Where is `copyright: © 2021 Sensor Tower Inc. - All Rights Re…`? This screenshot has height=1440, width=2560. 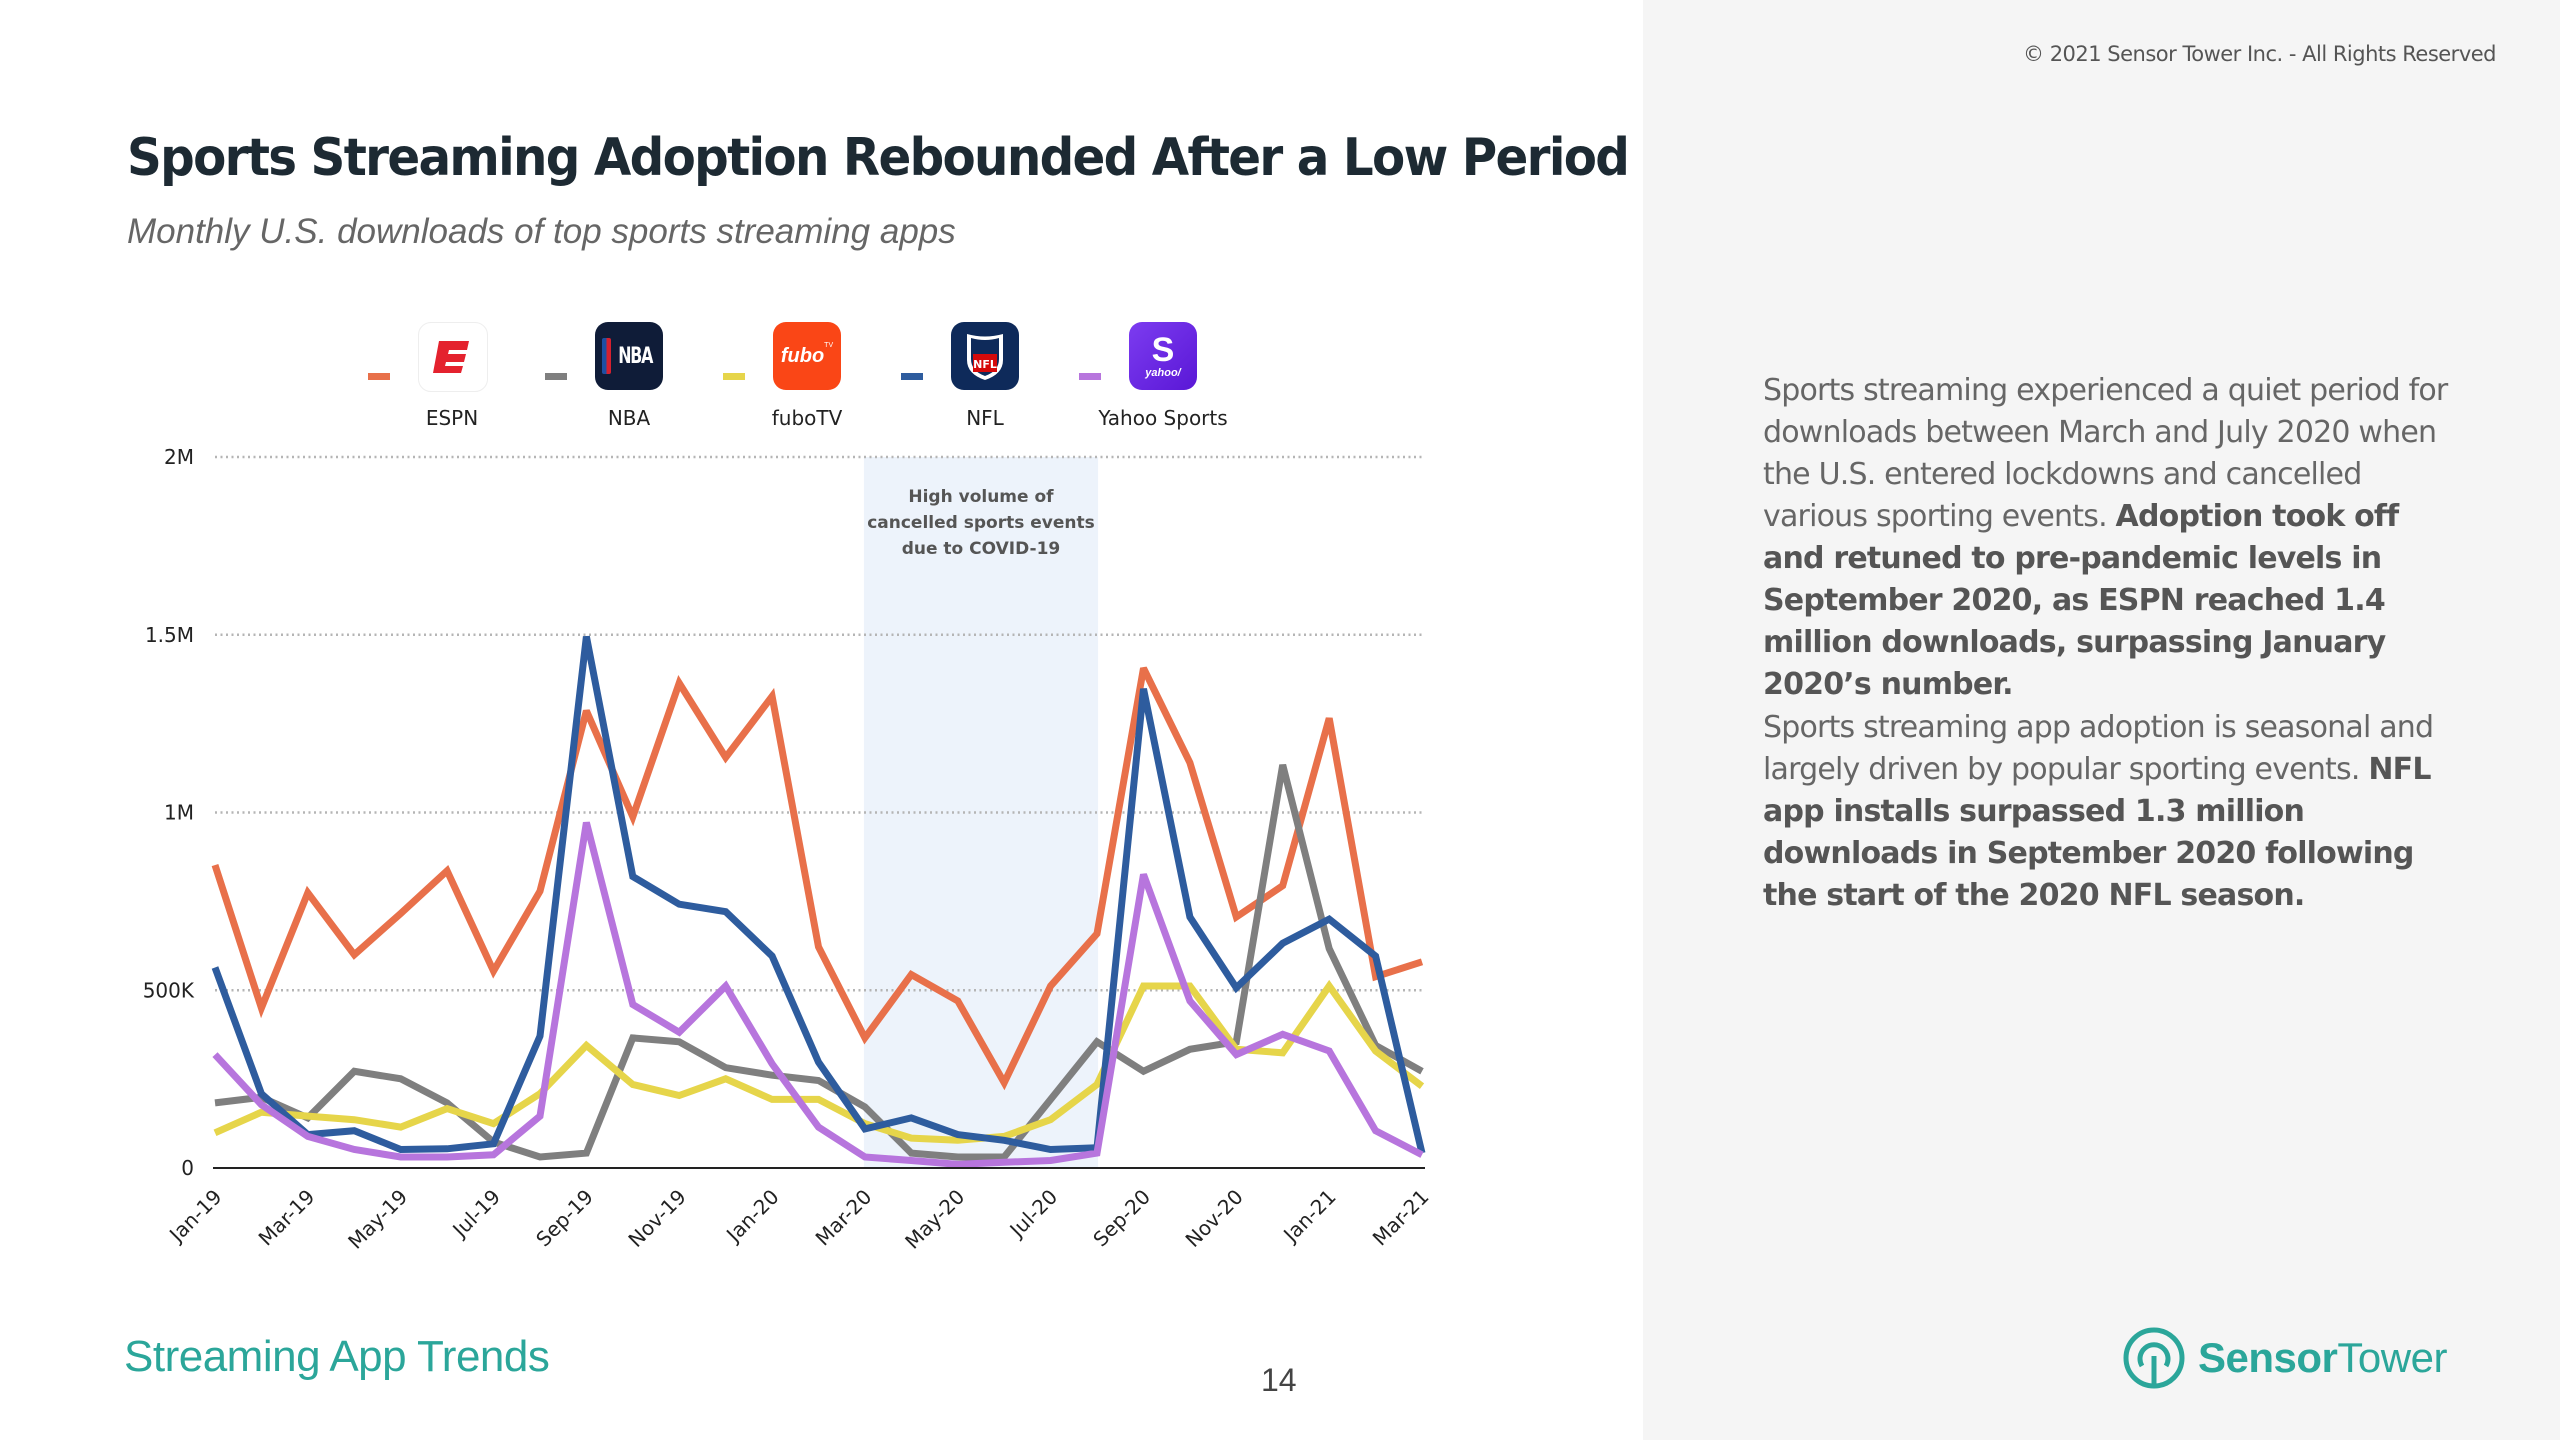
copyright: © 2021 Sensor Tower Inc. - All Rights Re… is located at coordinates (2259, 54).